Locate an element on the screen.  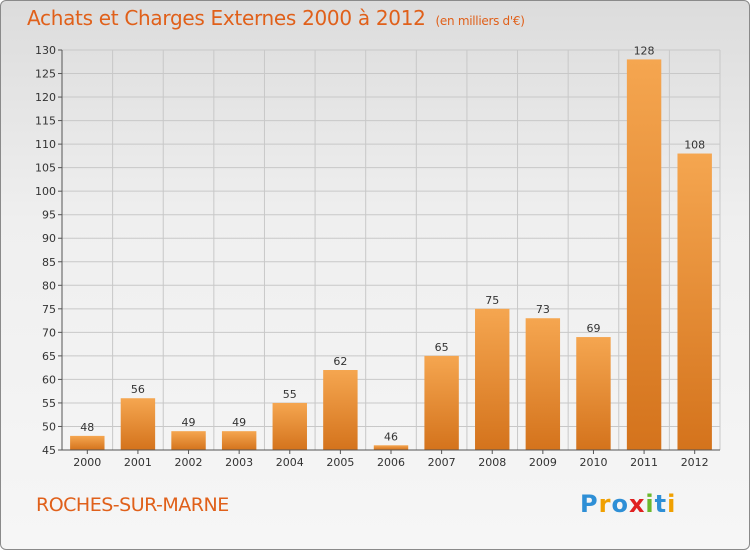
y-tick-label: 70 is located at coordinates (49, 332).